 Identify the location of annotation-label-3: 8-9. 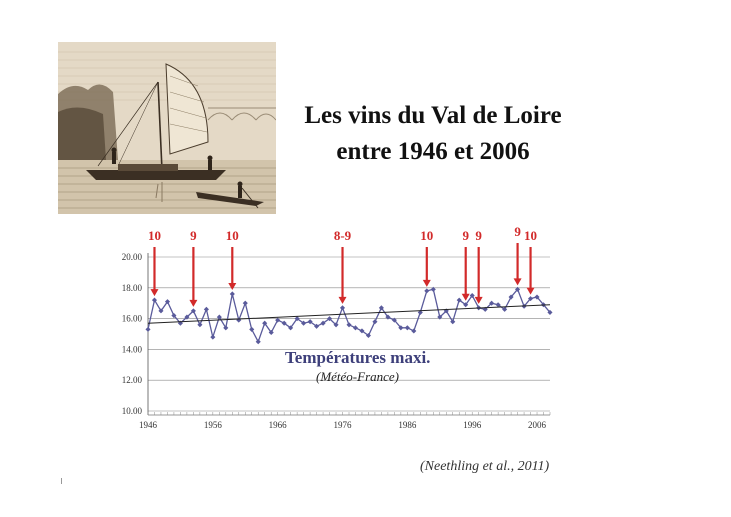
(343, 235).